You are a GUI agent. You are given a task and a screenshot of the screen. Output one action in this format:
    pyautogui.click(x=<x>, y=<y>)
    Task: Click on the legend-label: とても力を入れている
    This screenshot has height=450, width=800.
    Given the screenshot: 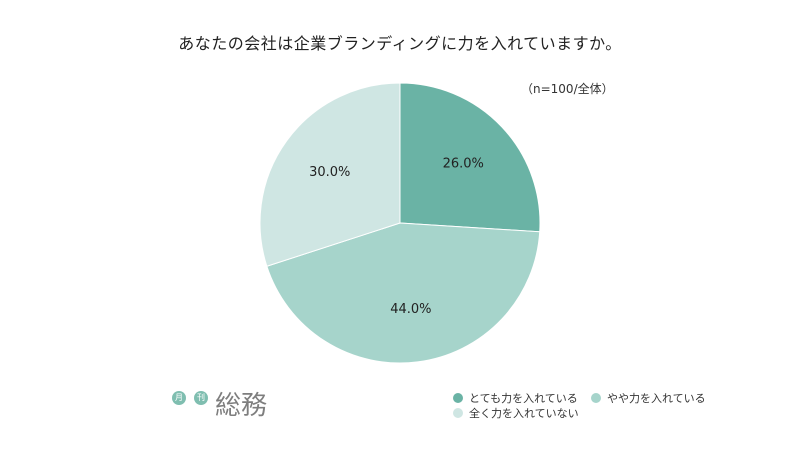 What is the action you would take?
    pyautogui.click(x=523, y=398)
    